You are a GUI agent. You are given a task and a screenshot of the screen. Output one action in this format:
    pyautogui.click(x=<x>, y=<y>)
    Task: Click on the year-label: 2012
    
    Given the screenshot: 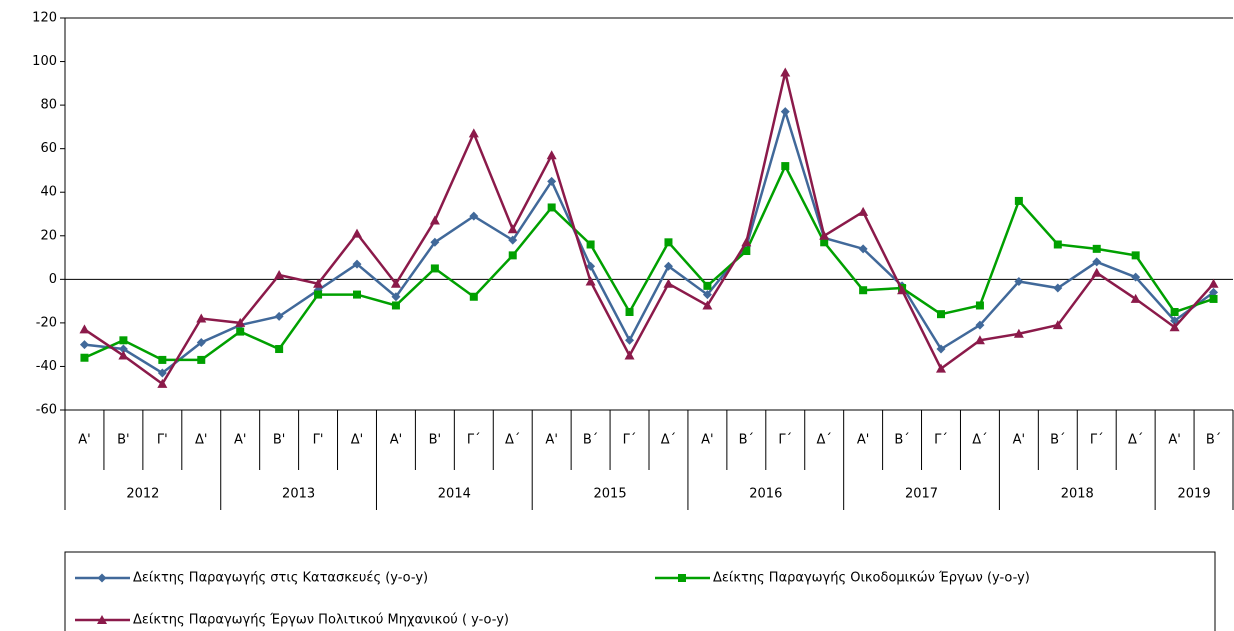 What is the action you would take?
    pyautogui.click(x=142, y=494)
    